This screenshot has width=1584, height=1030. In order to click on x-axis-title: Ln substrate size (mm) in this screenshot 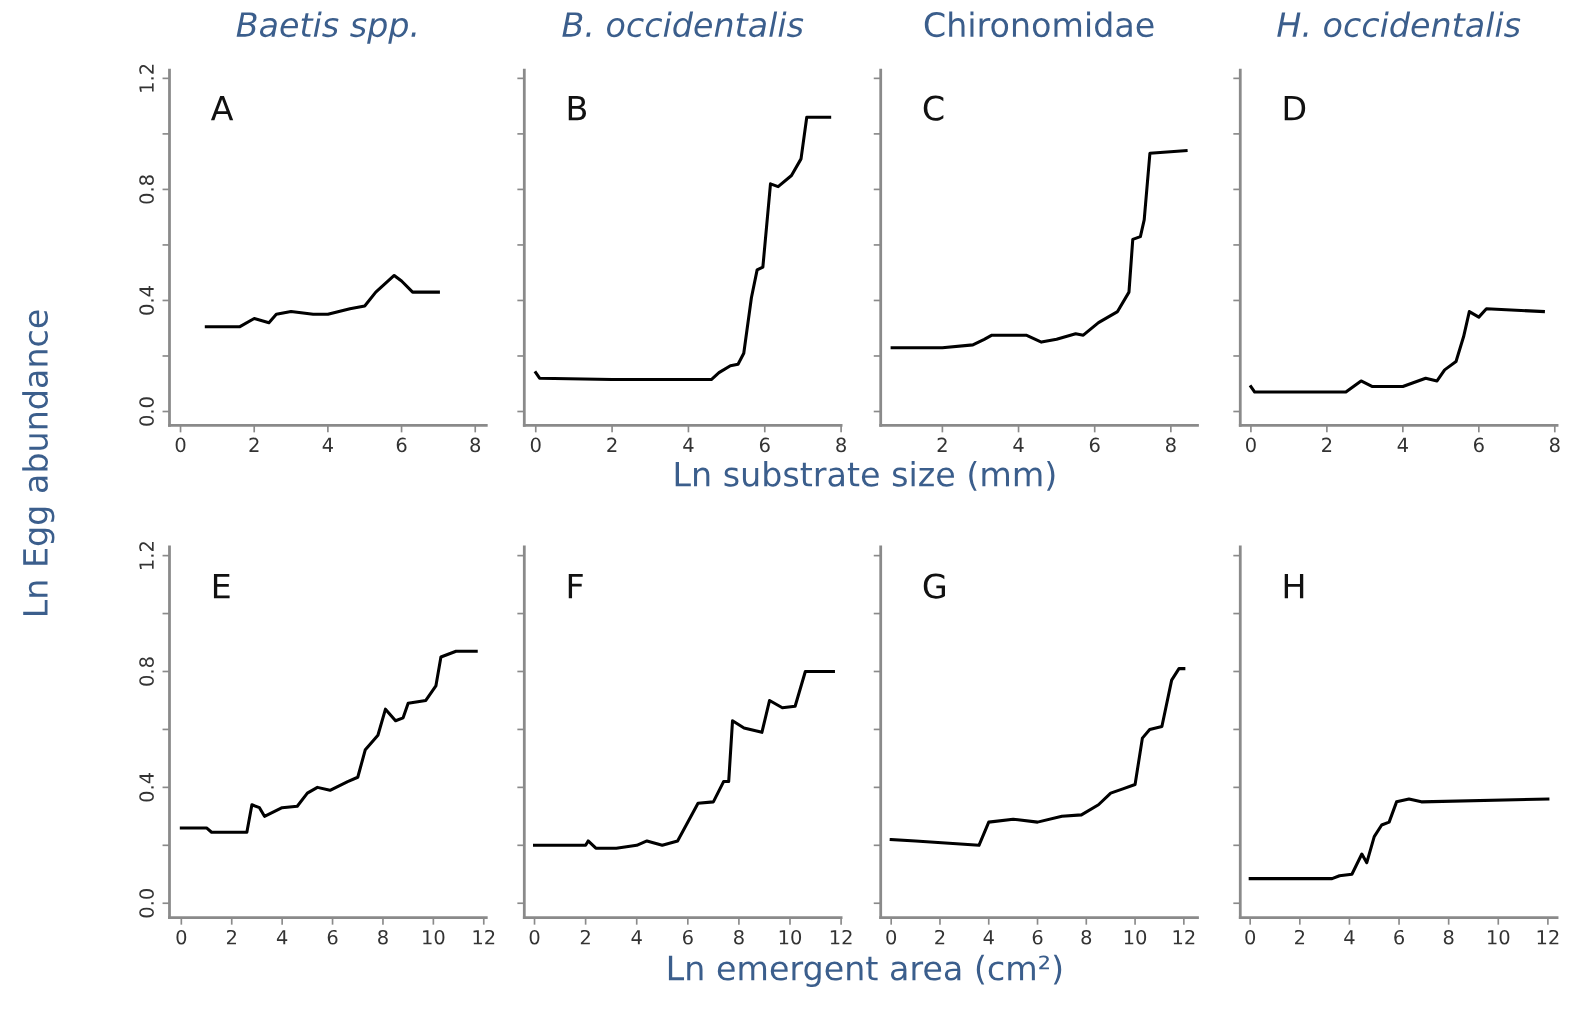, I will do `click(865, 475)`.